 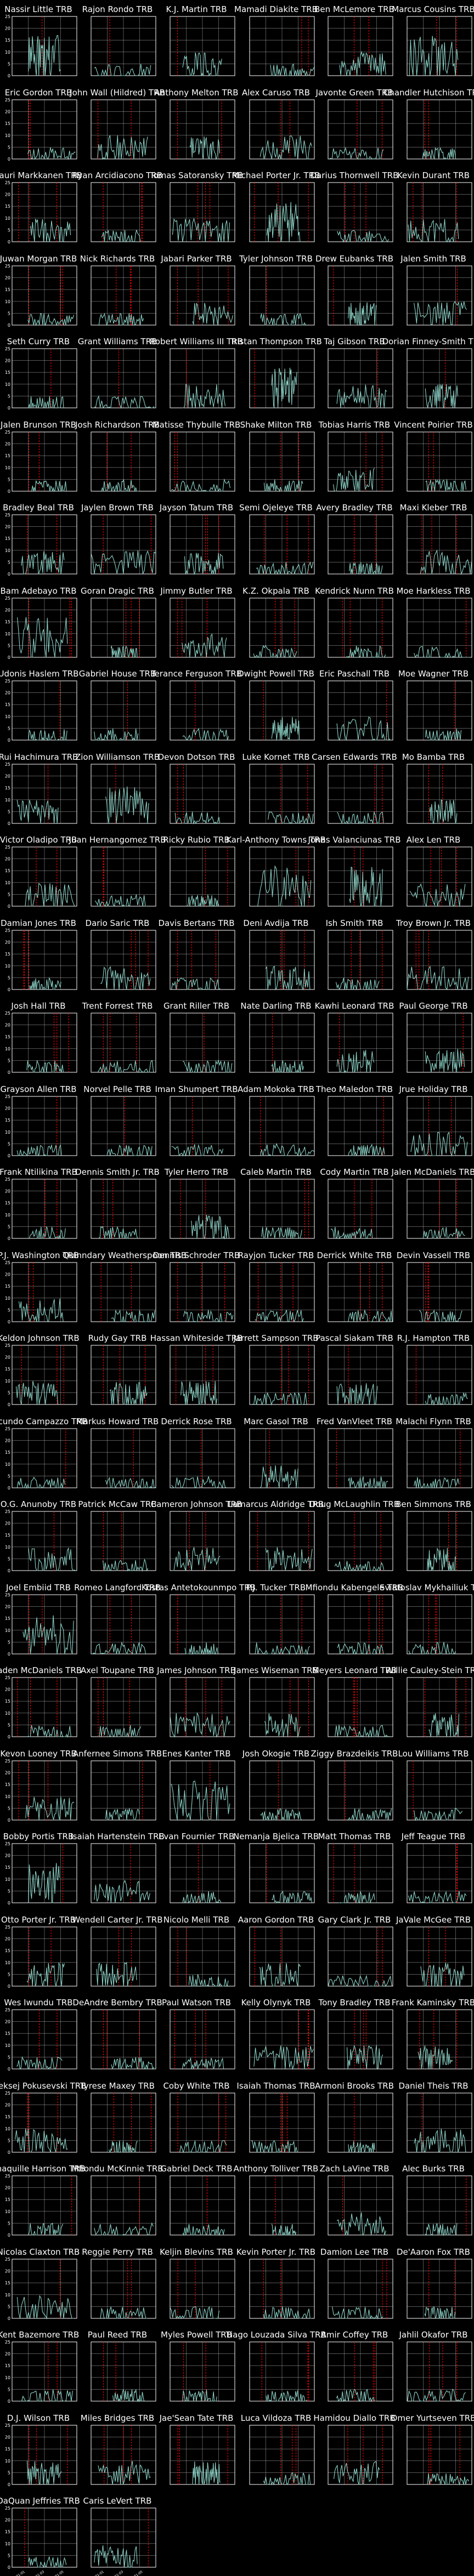 I want to click on player-panel: Aaron Gordon TRB, so click(x=277, y=1954).